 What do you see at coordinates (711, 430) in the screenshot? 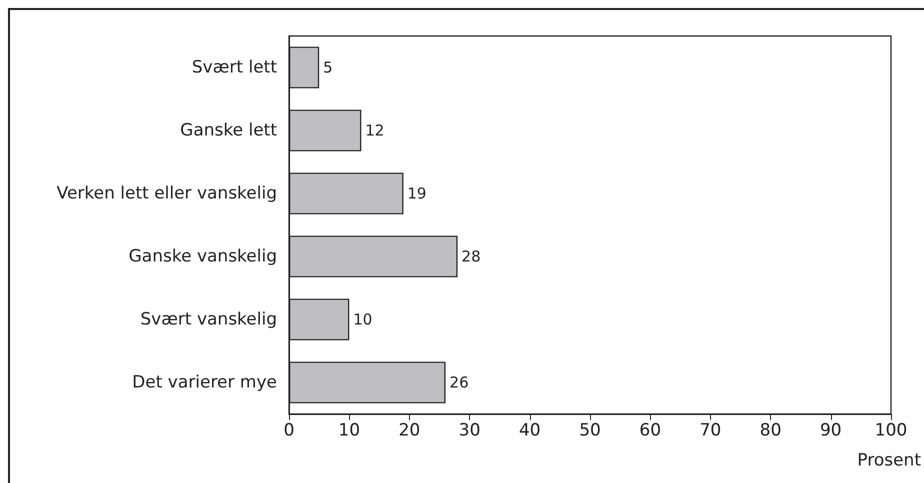
I see `x-tick-label: 70` at bounding box center [711, 430].